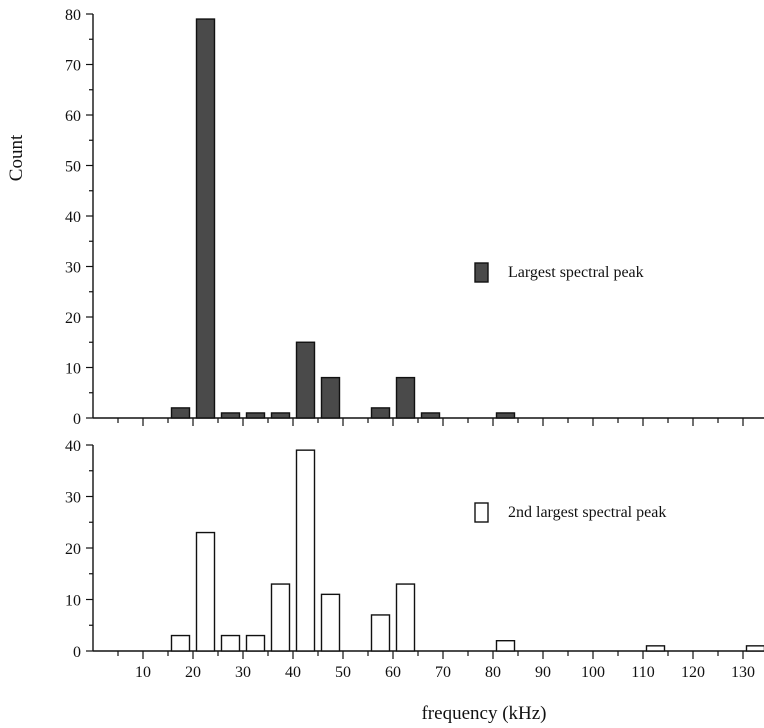 This screenshot has height=728, width=764. Describe the element at coordinates (642, 672) in the screenshot. I see `x-tick-label: 110` at that location.